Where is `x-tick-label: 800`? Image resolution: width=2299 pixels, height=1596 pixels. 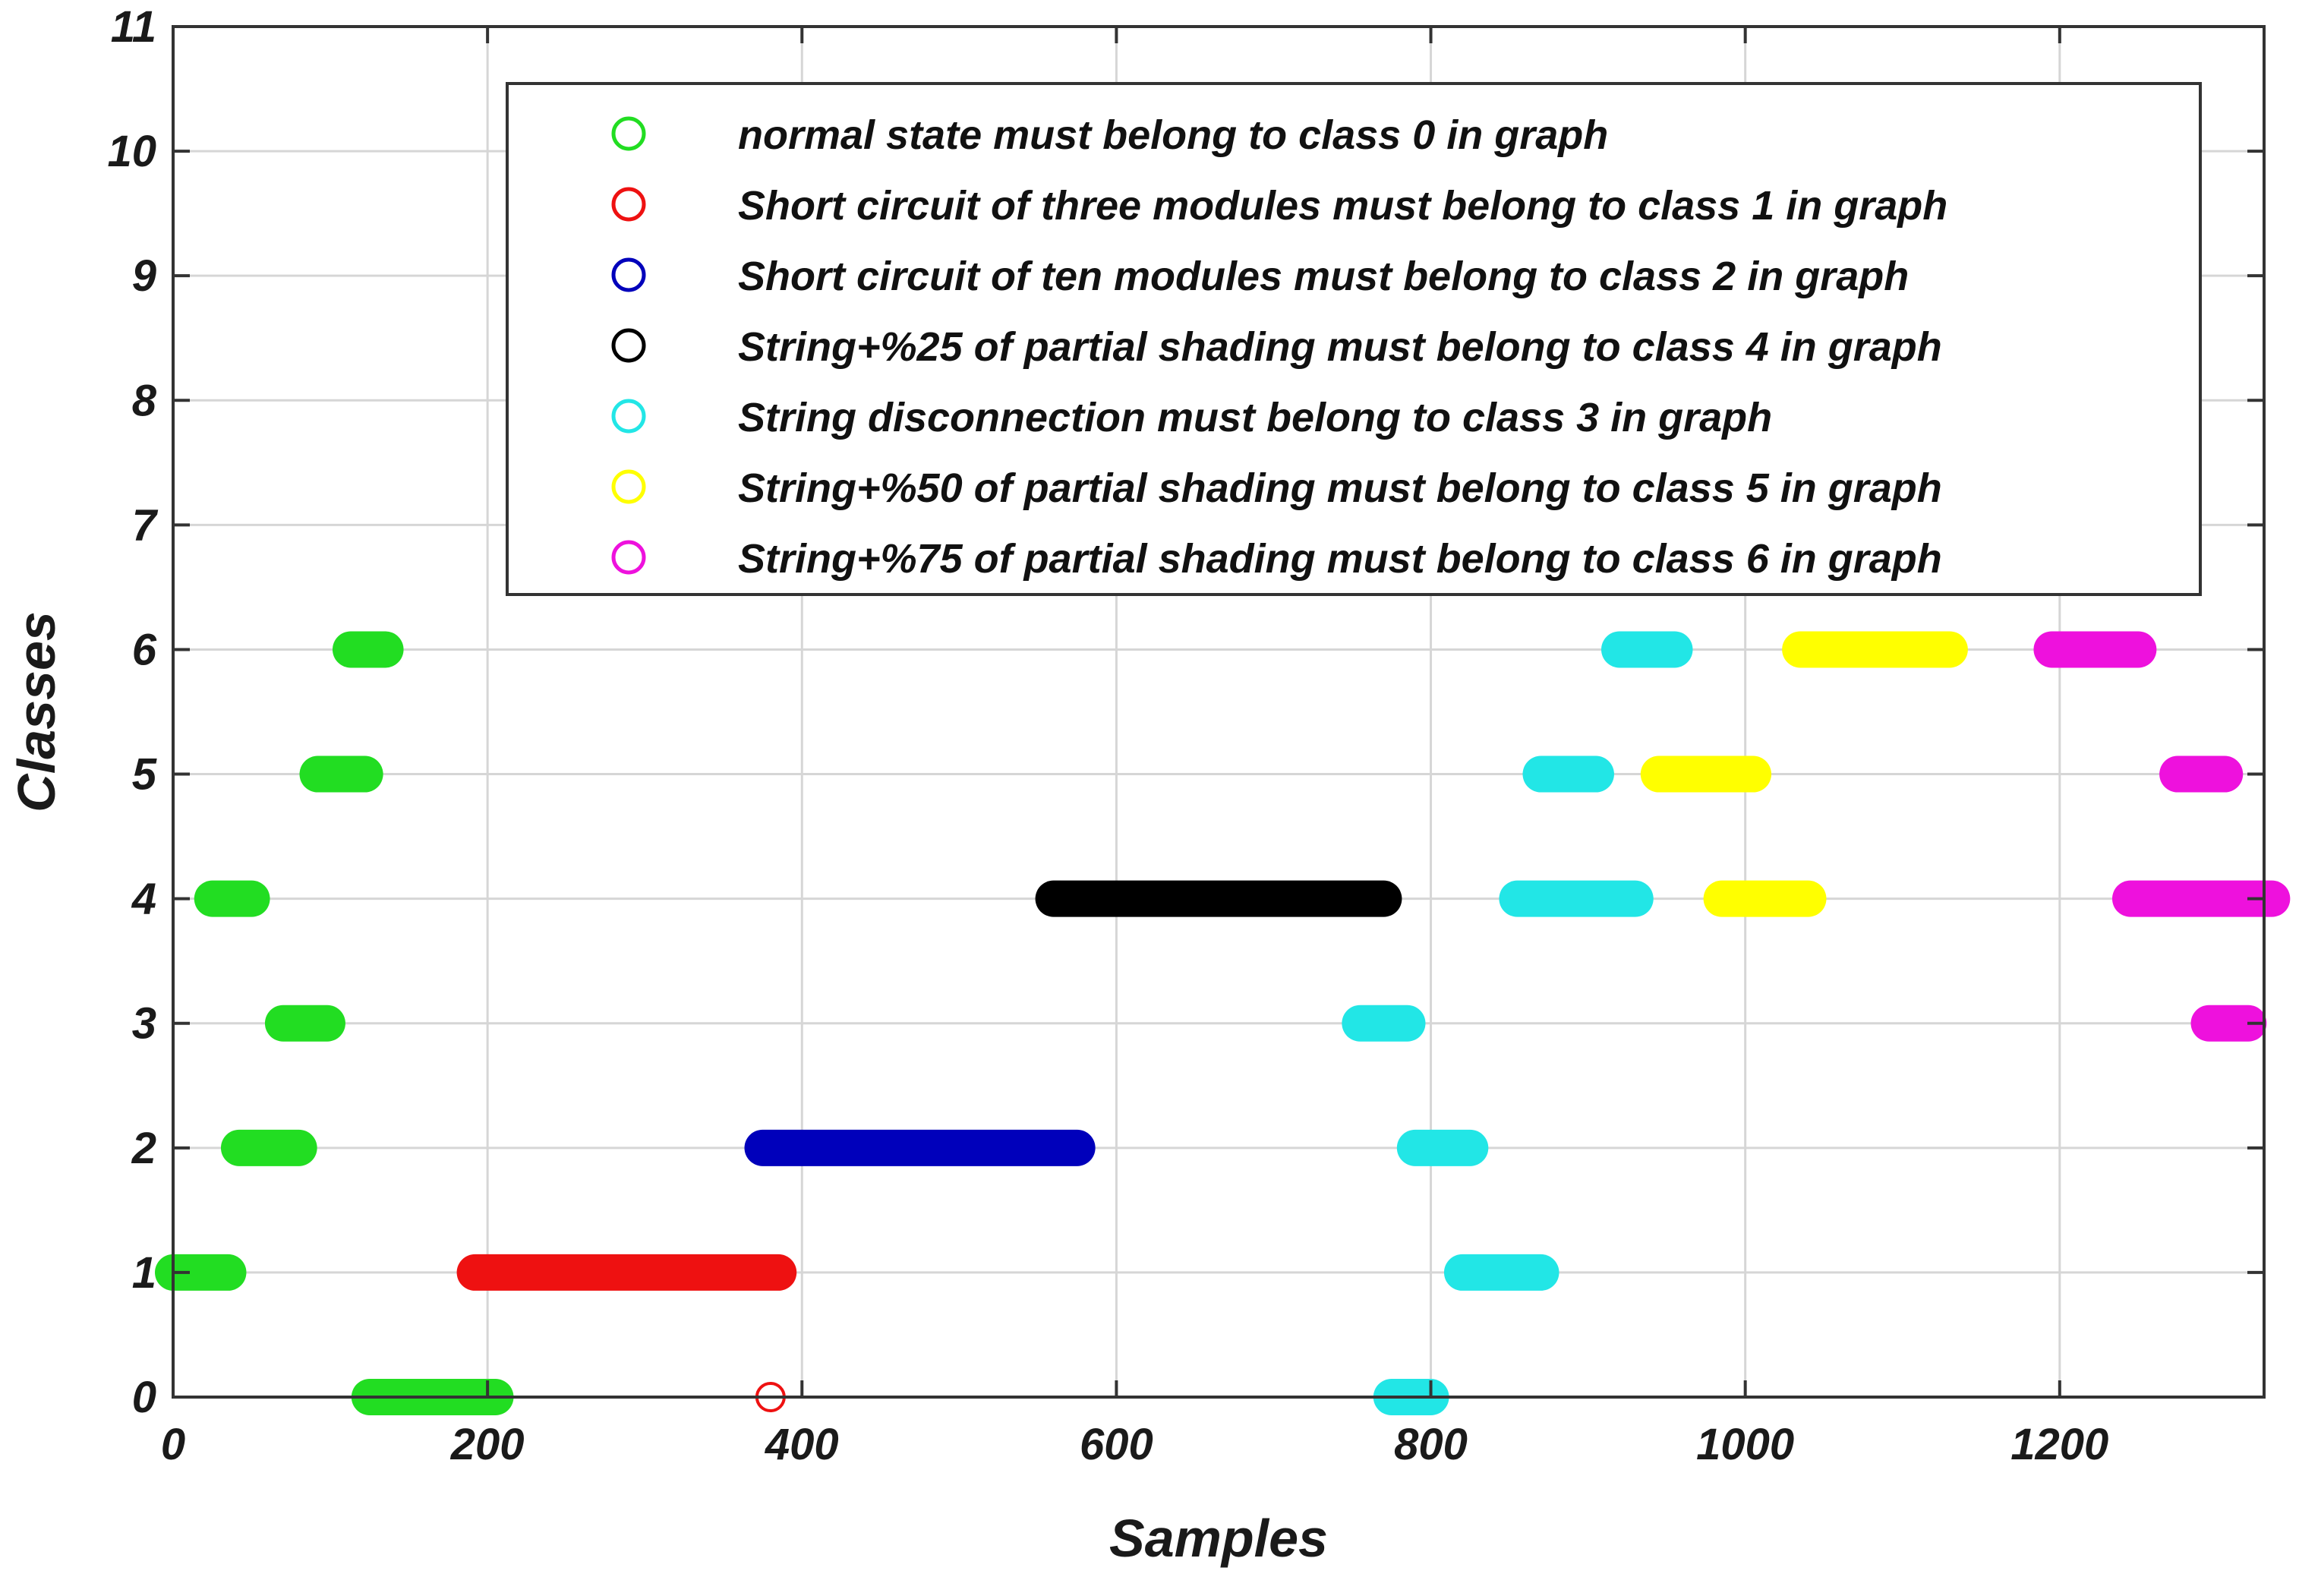
x-tick-label: 800 is located at coordinates (1431, 1444).